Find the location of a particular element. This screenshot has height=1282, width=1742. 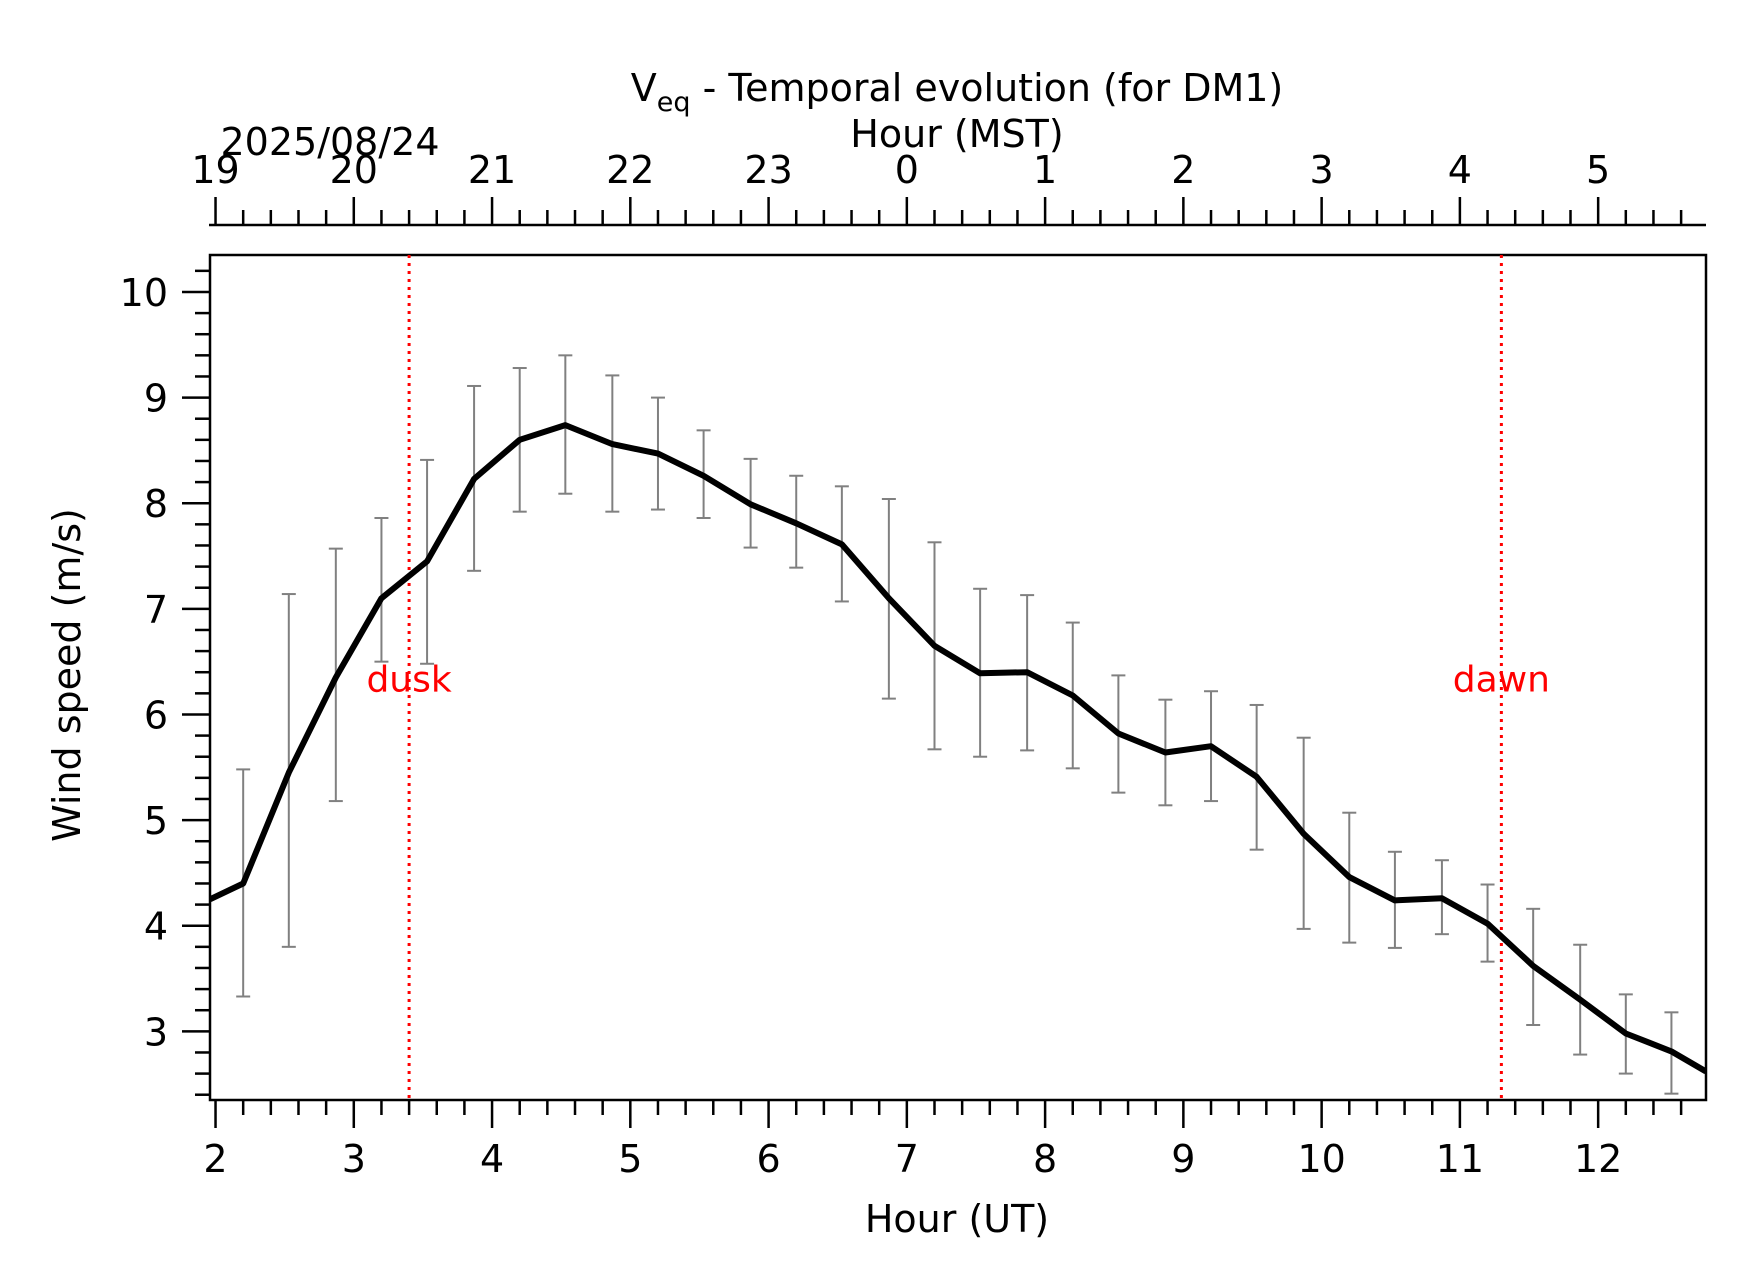

x-tick-label: 10 is located at coordinates (1321, 1159).